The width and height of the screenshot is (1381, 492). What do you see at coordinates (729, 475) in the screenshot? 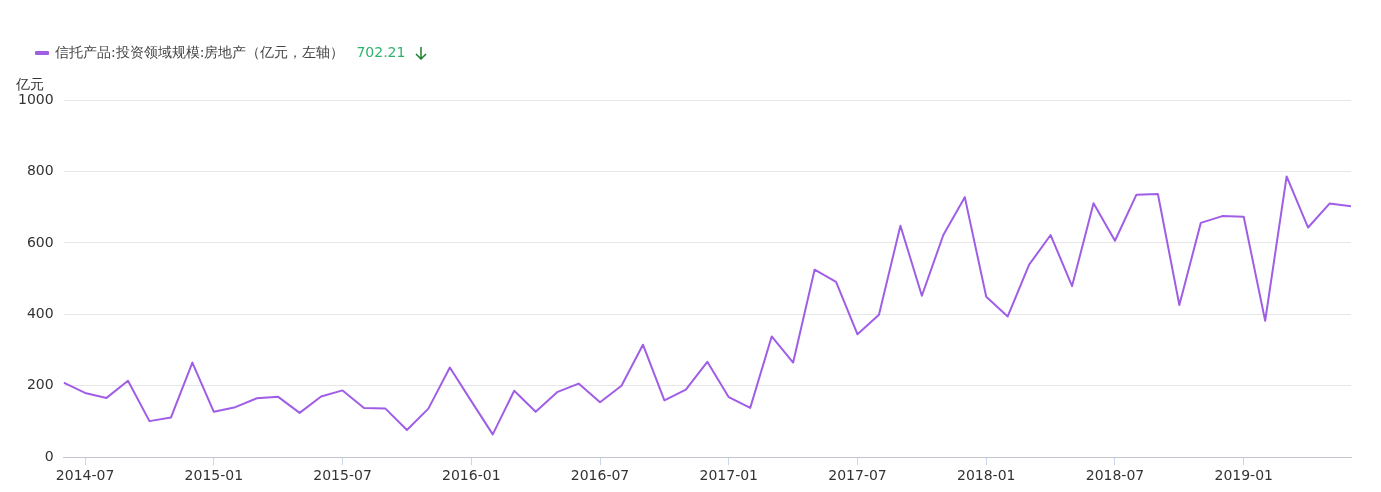
I see `x-tick-label: 2017-01` at bounding box center [729, 475].